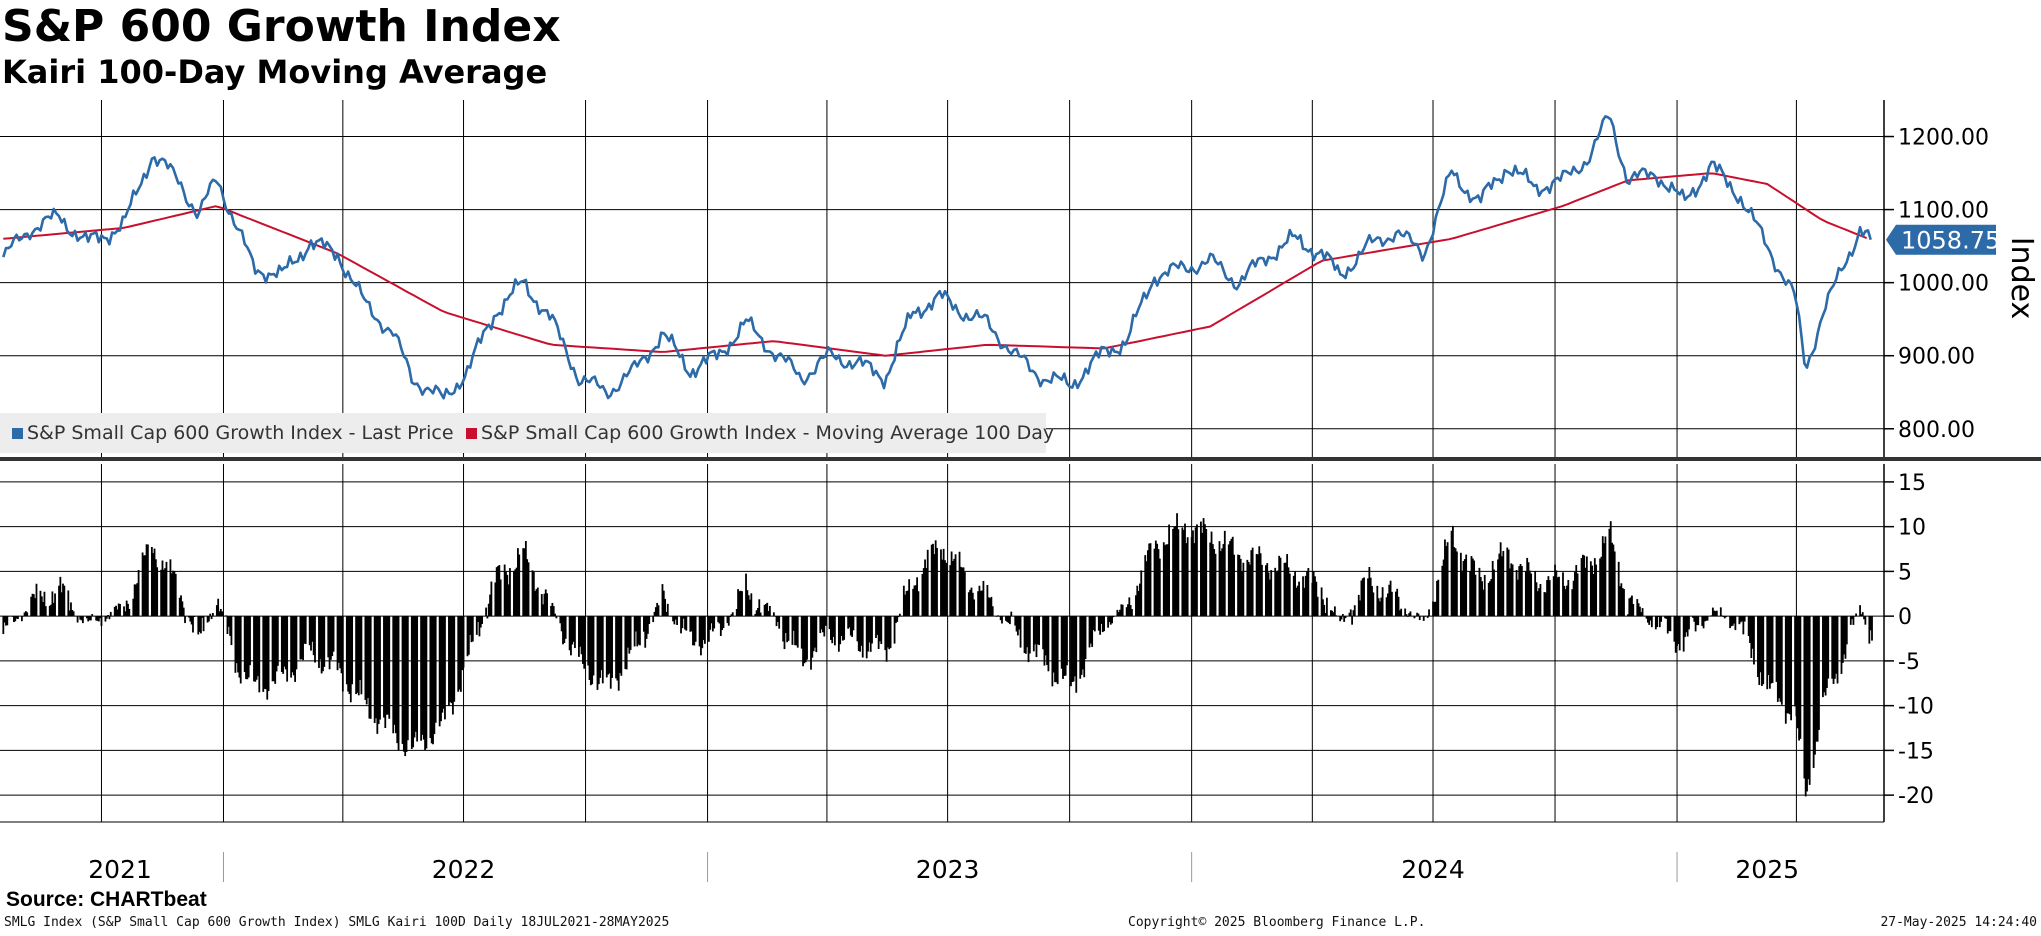 Image resolution: width=2041 pixels, height=936 pixels. I want to click on ytick-price-4: 1200.00, so click(1943, 138).